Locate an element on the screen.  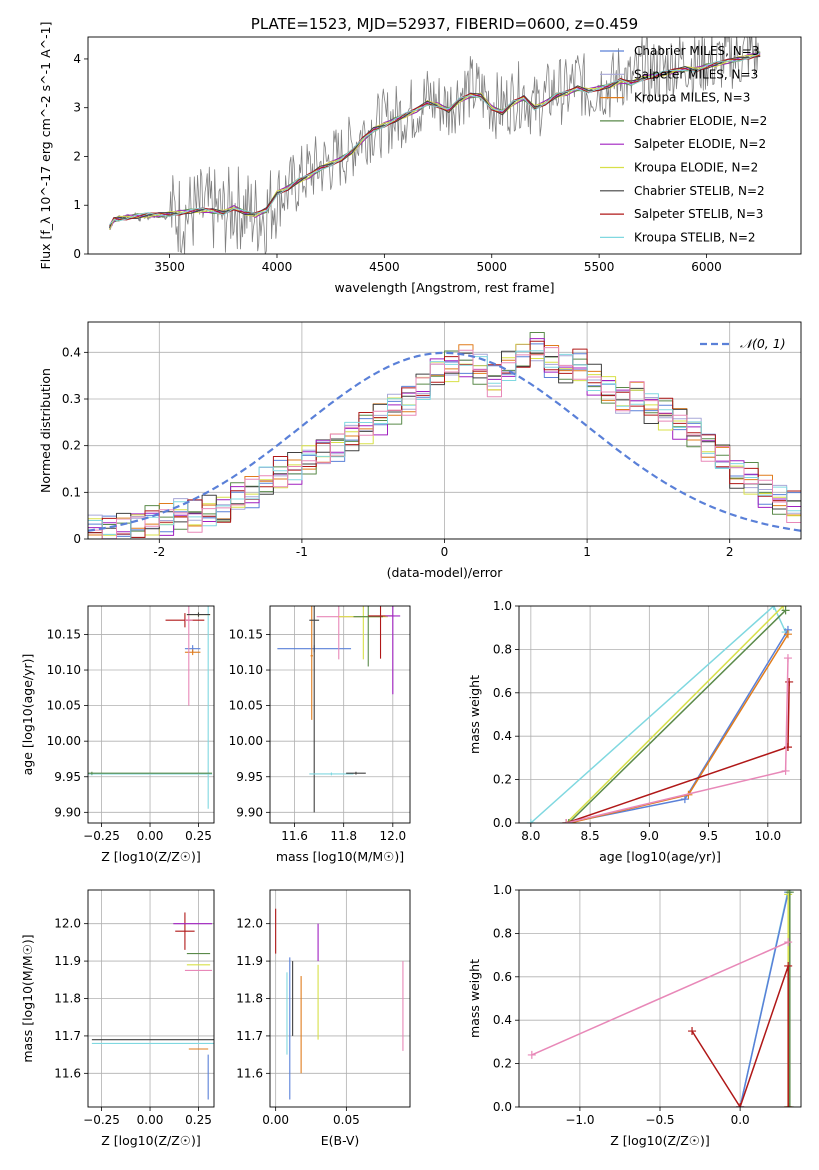
x-tick-label: −0.5 is located at coordinates (659, 1120).